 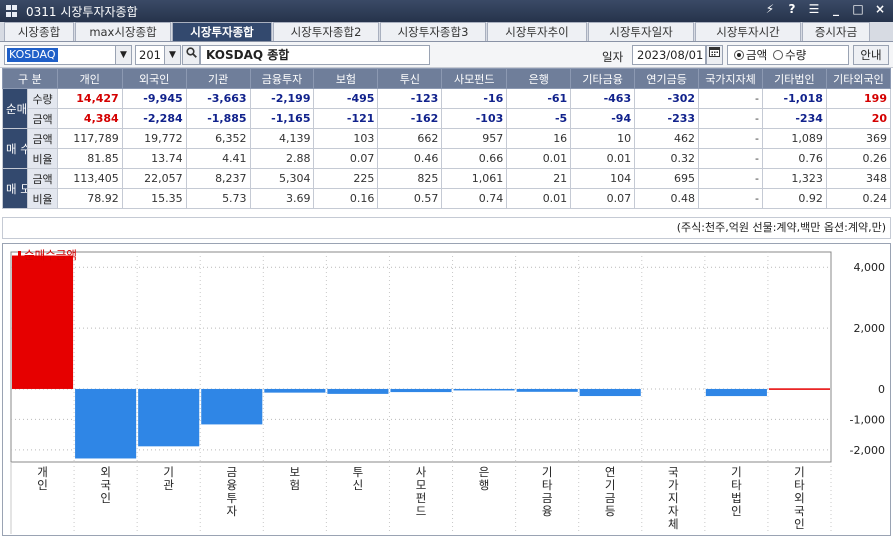 What do you see at coordinates (748, 31) in the screenshot?
I see `tab-market-investor-time: 시장투자시간` at bounding box center [748, 31].